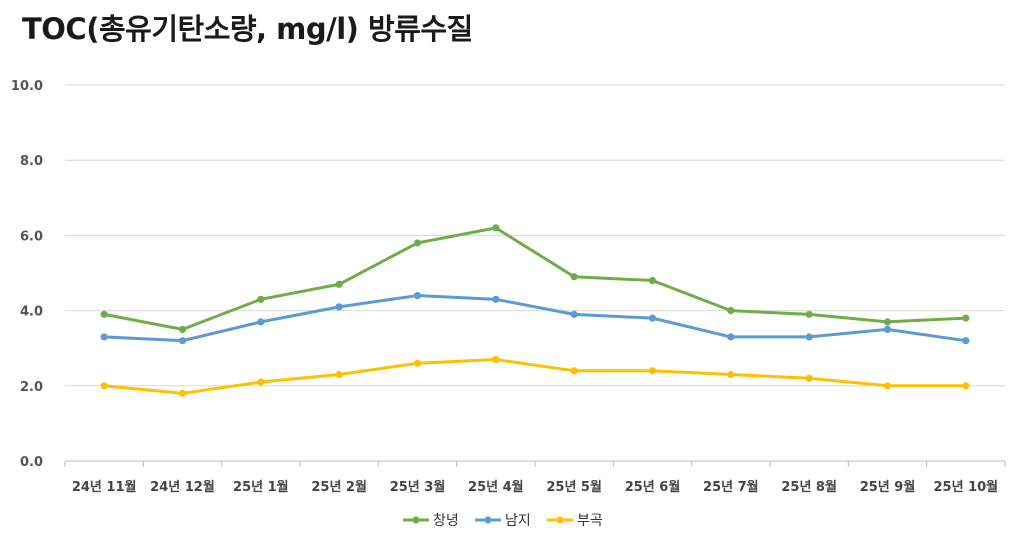 The width and height of the screenshot is (1016, 555). Describe the element at coordinates (496, 487) in the screenshot. I see `x-tick-label: 25년 4월` at that location.